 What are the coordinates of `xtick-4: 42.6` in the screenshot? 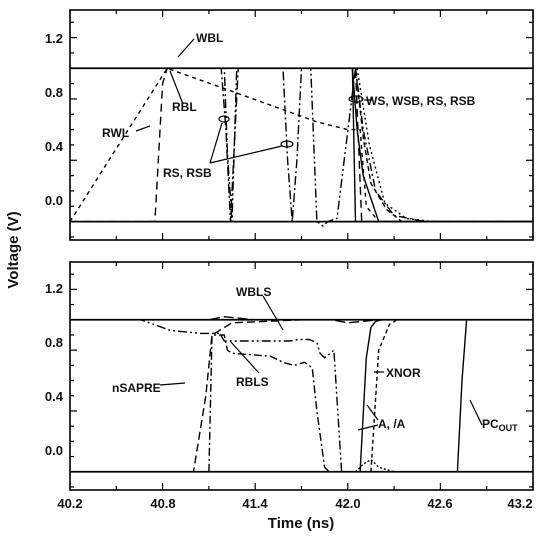 It's located at (439, 503).